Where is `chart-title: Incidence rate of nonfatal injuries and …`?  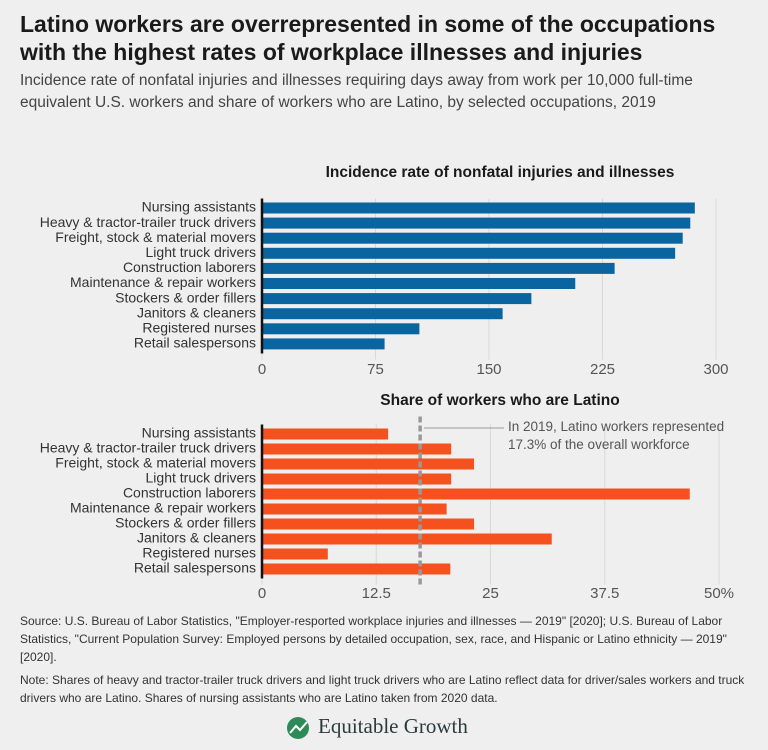
chart-title: Incidence rate of nonfatal injuries and … is located at coordinates (500, 172).